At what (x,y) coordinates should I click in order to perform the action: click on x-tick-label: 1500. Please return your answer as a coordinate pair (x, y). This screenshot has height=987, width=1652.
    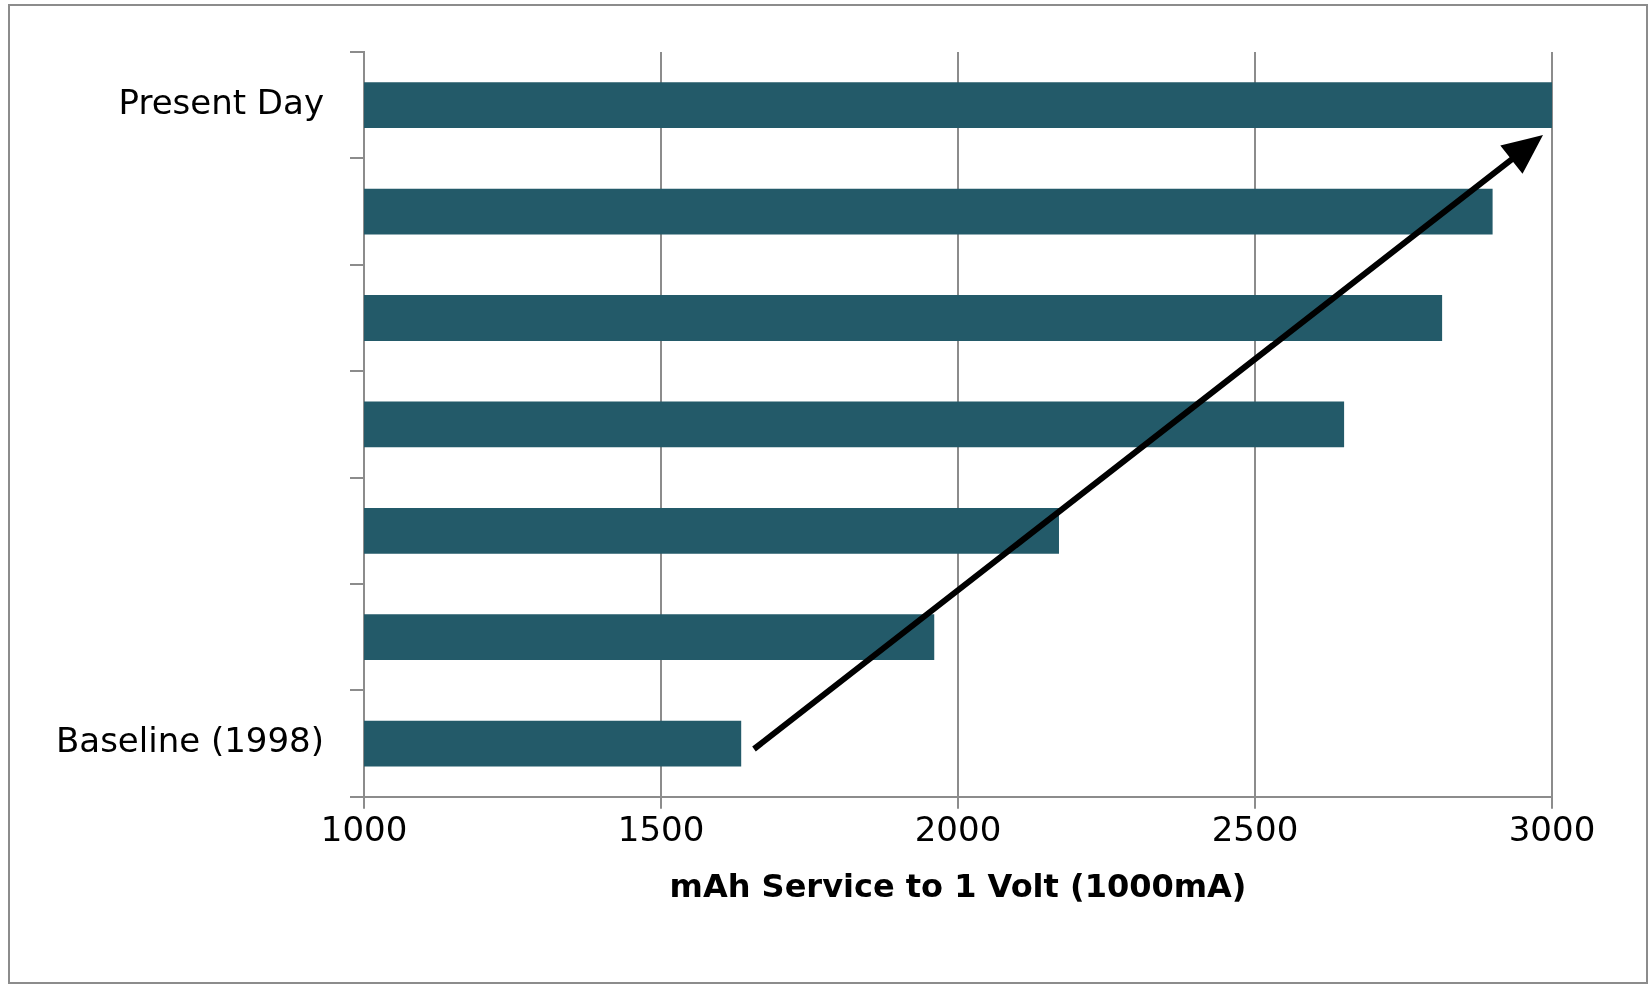
    Looking at the image, I should click on (661, 829).